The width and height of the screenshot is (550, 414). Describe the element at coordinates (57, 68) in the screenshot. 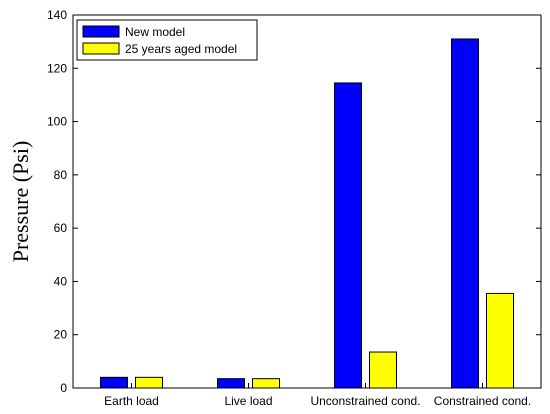

I see `y-tick-label: 120` at that location.